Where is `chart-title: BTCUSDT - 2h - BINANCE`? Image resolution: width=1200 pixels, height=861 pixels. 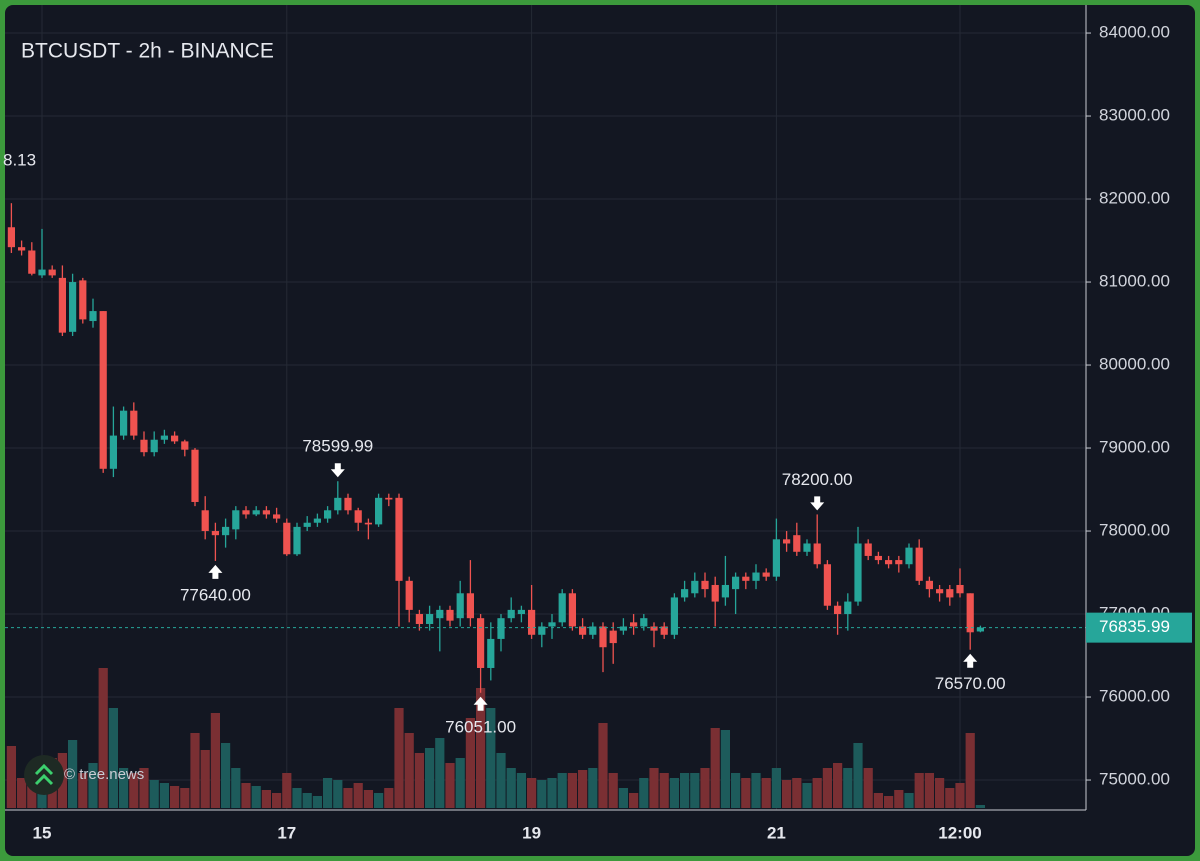
chart-title: BTCUSDT - 2h - BINANCE is located at coordinates (147, 51).